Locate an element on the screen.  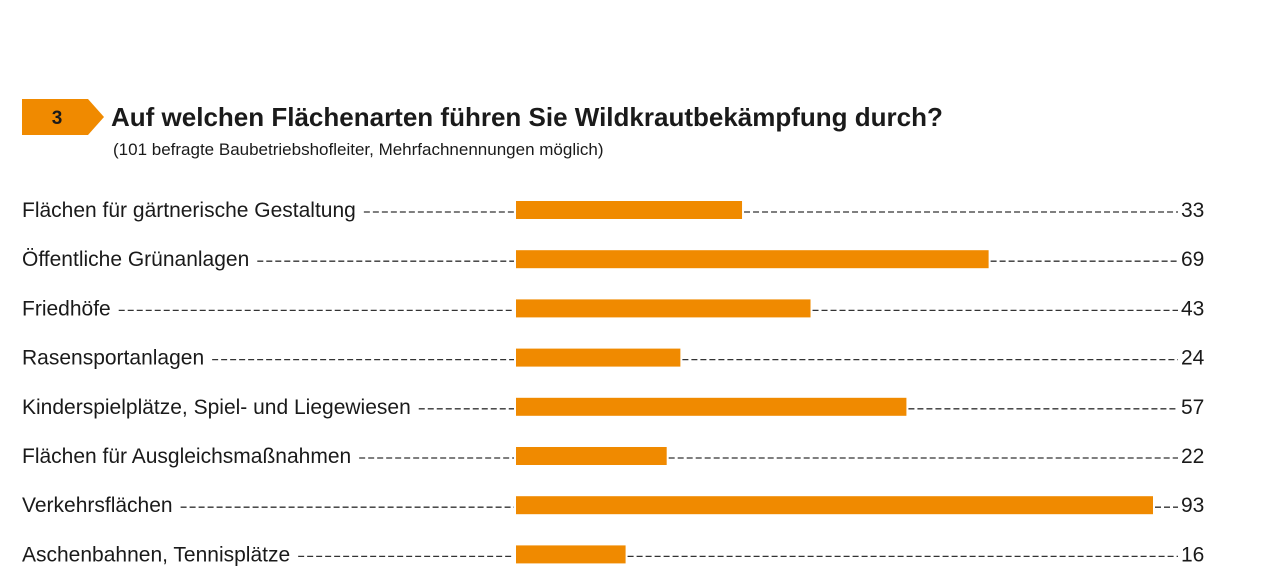
value-label: 22 is located at coordinates (1192, 456).